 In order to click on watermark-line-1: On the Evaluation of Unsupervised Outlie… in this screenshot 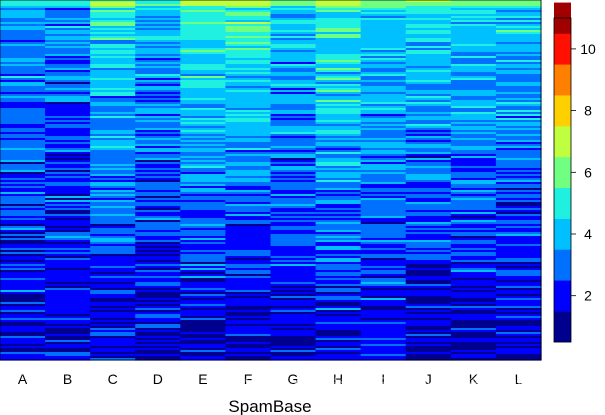, I will do `click(422, 369)`.